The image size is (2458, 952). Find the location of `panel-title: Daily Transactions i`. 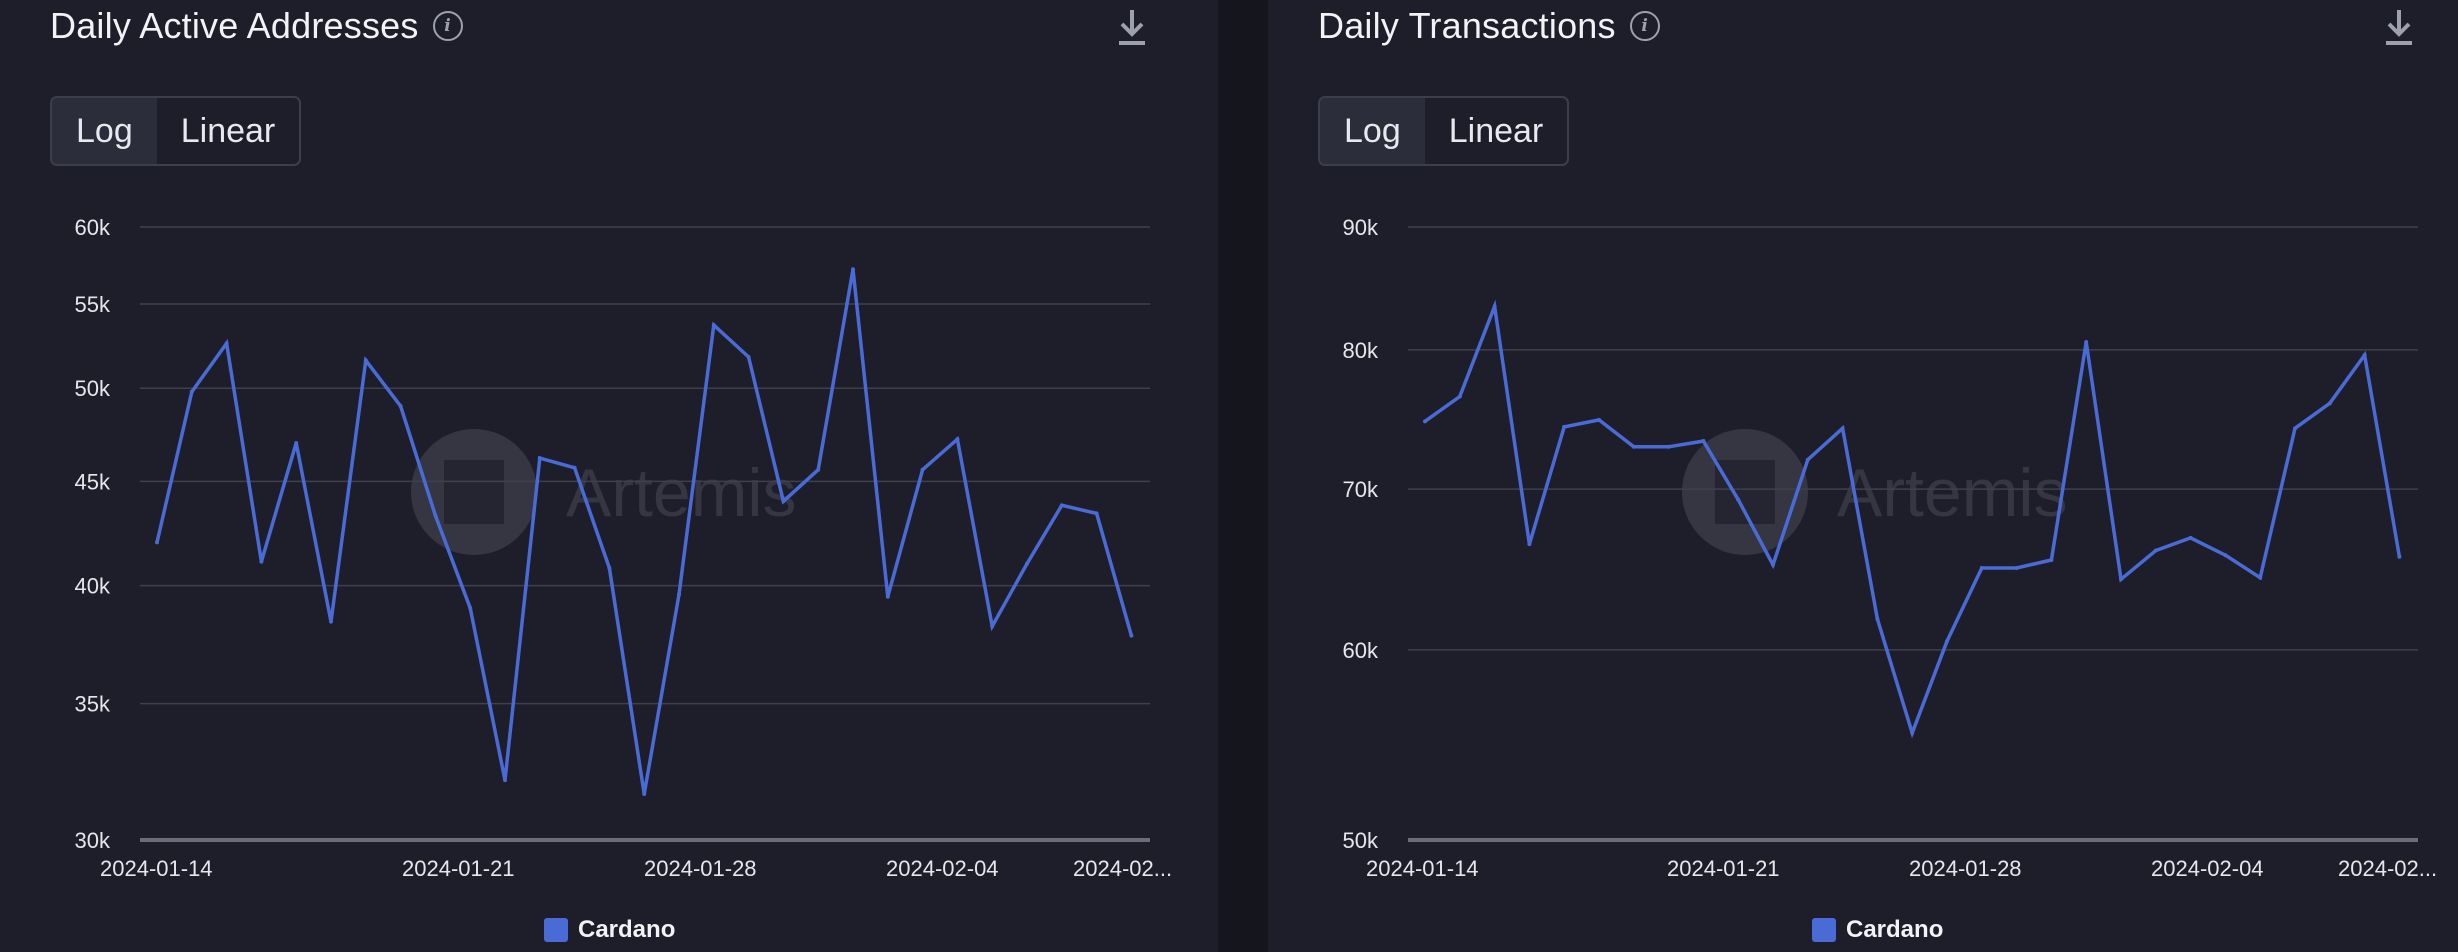

panel-title: Daily Transactions i is located at coordinates (1489, 26).